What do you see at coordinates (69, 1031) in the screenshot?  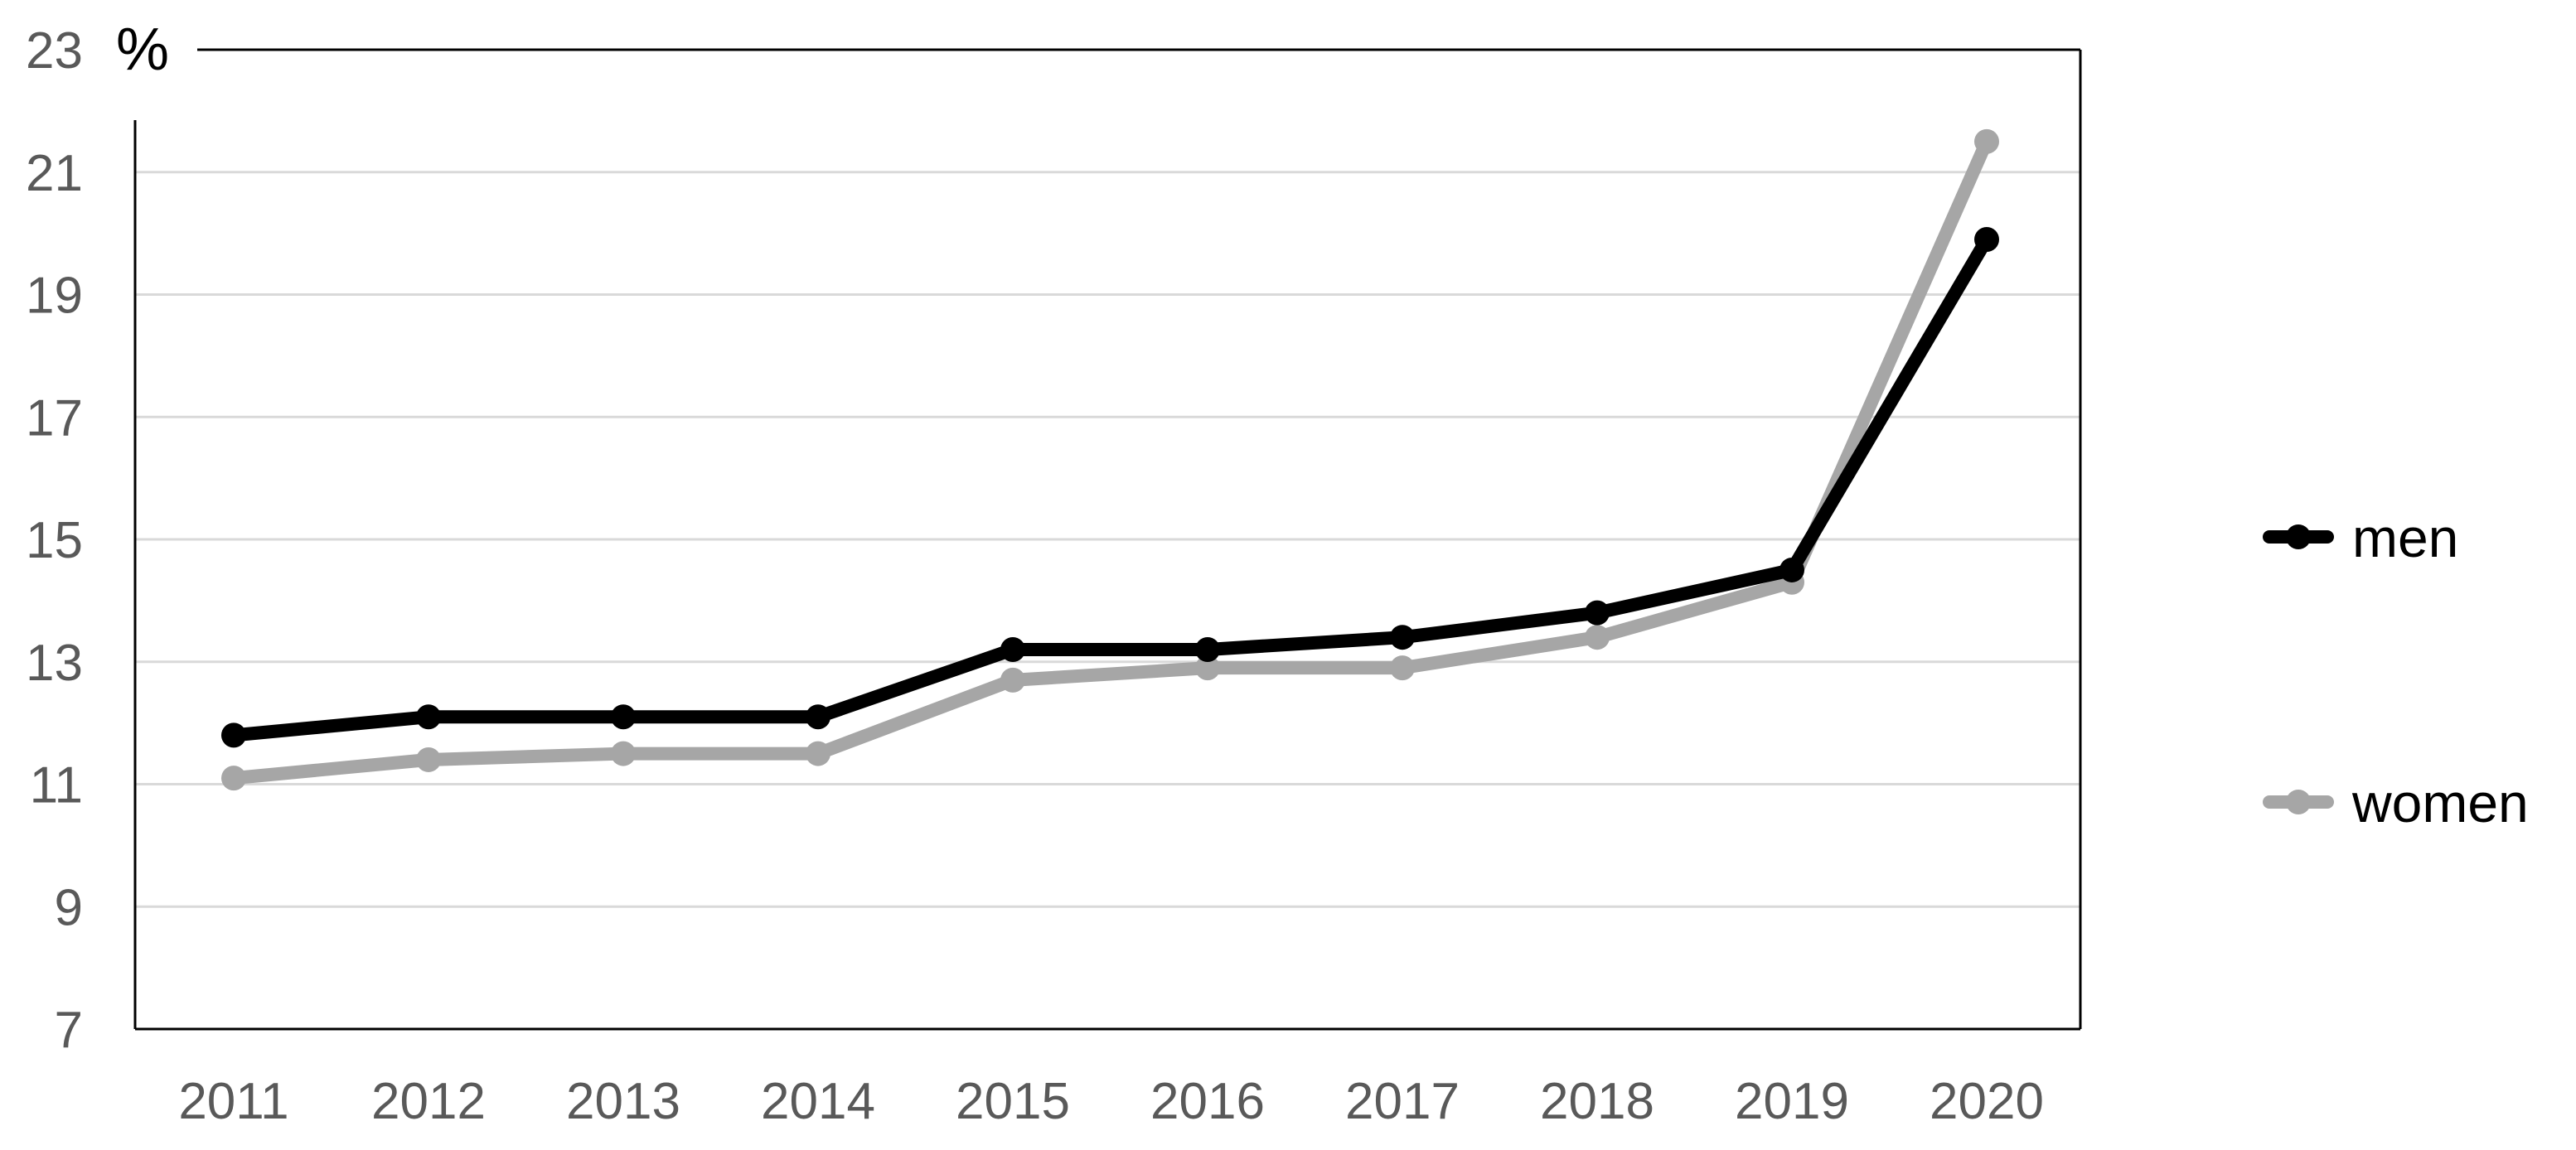 I see `y-tick-label: 7` at bounding box center [69, 1031].